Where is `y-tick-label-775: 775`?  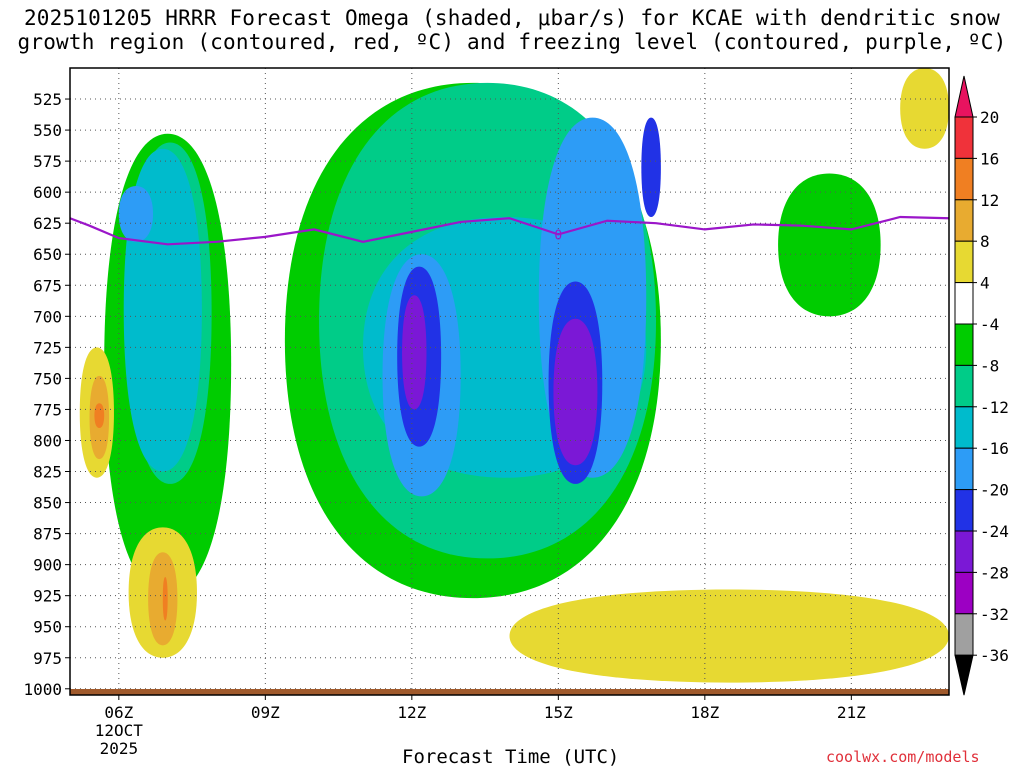 y-tick-label-775: 775 is located at coordinates (47, 409).